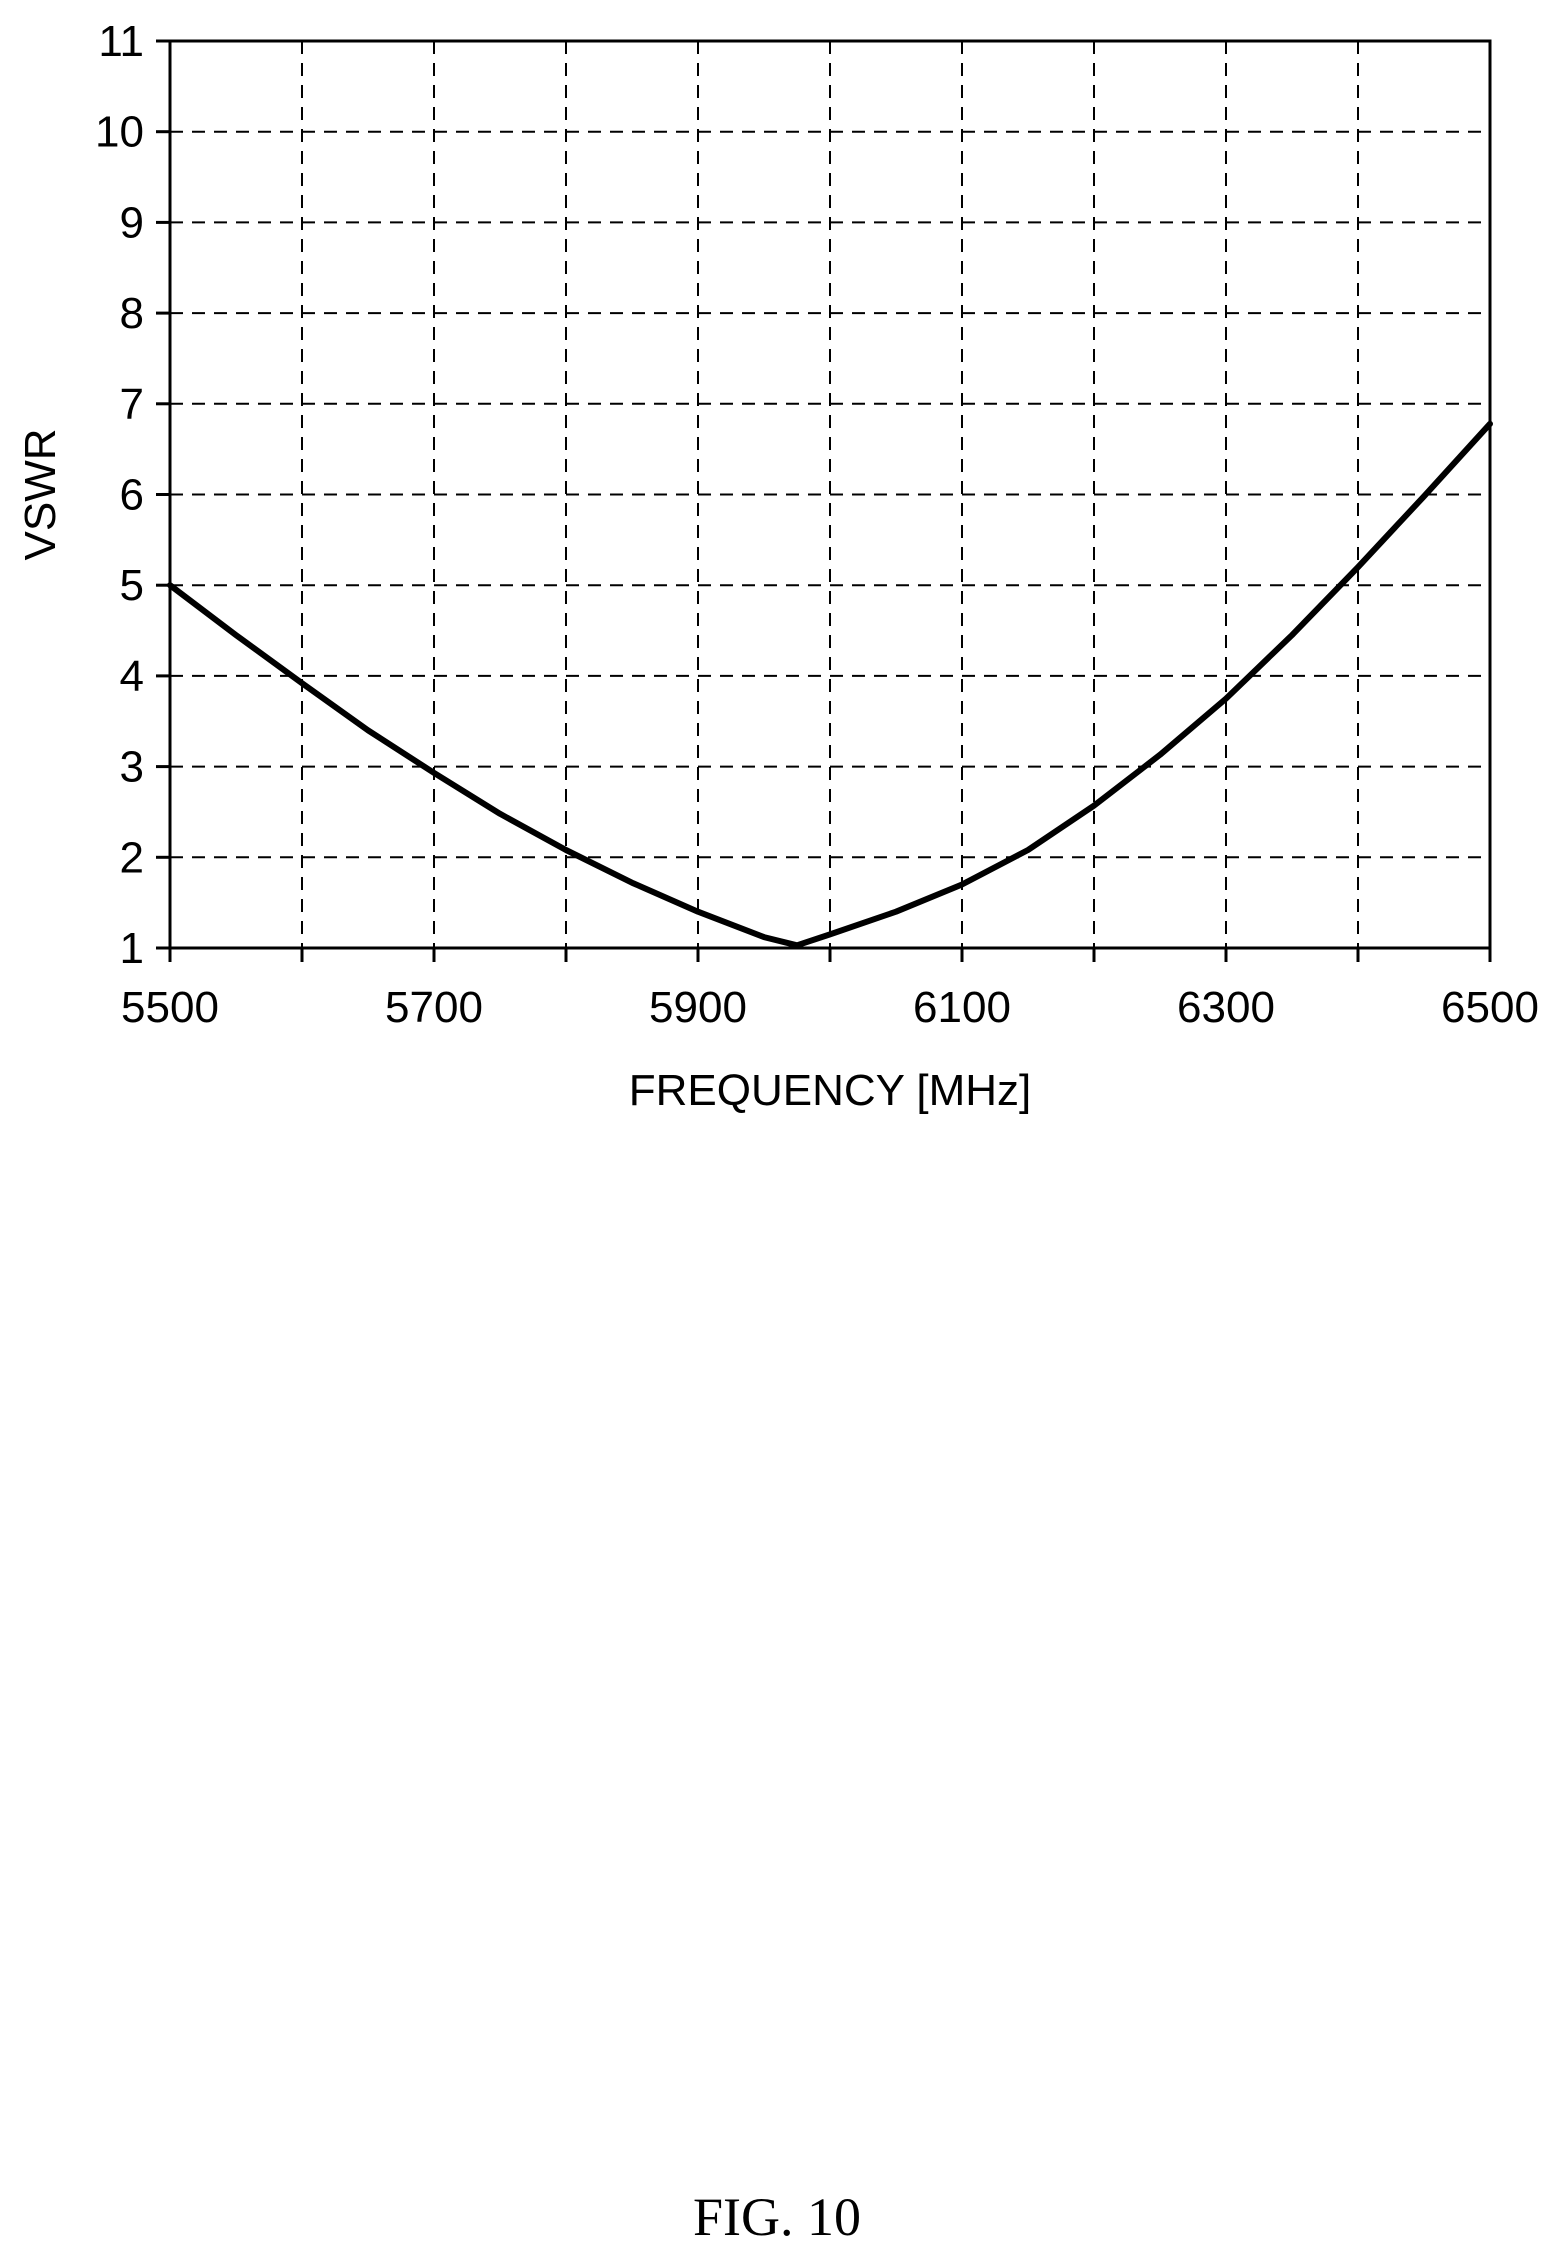  What do you see at coordinates (132, 585) in the screenshot?
I see `y-tick-label: 5` at bounding box center [132, 585].